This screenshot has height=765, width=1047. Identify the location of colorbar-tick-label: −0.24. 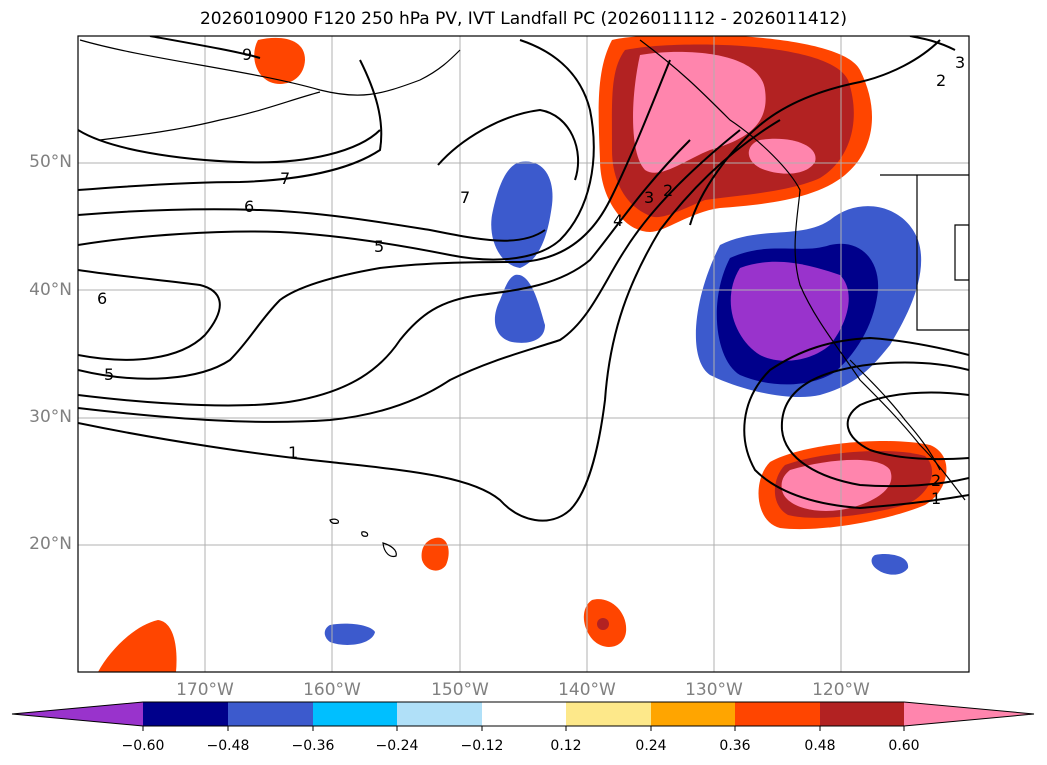
(397, 746).